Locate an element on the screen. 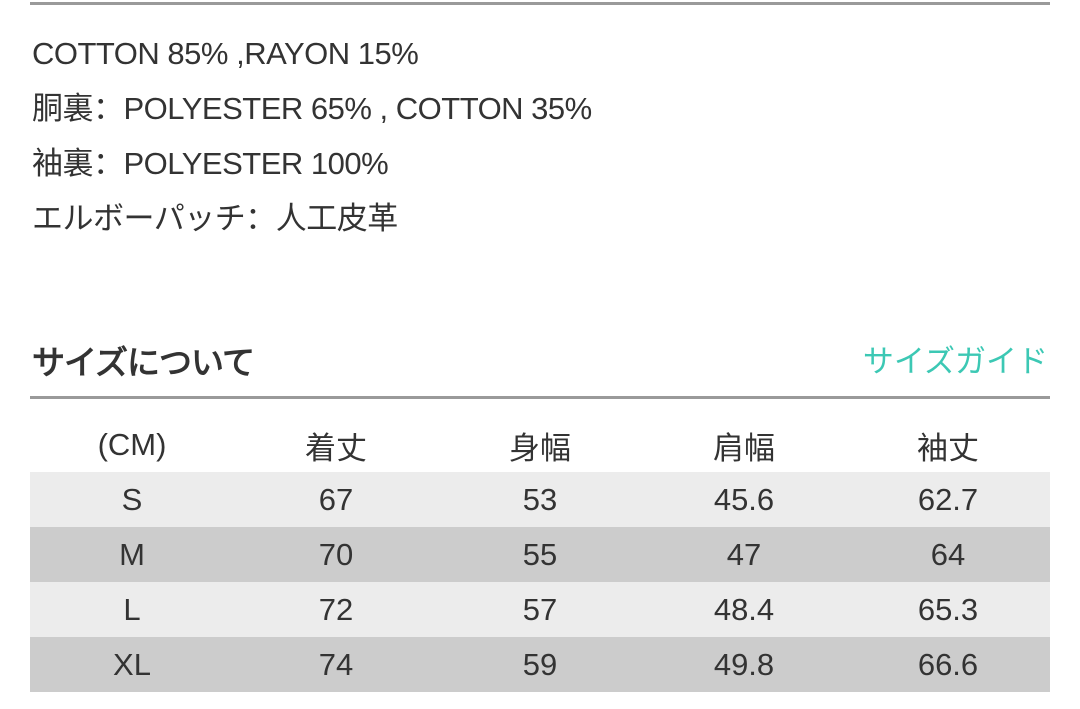 The height and width of the screenshot is (709, 1080). material-line: エルボーパッチ：人工皮革 is located at coordinates (215, 218).